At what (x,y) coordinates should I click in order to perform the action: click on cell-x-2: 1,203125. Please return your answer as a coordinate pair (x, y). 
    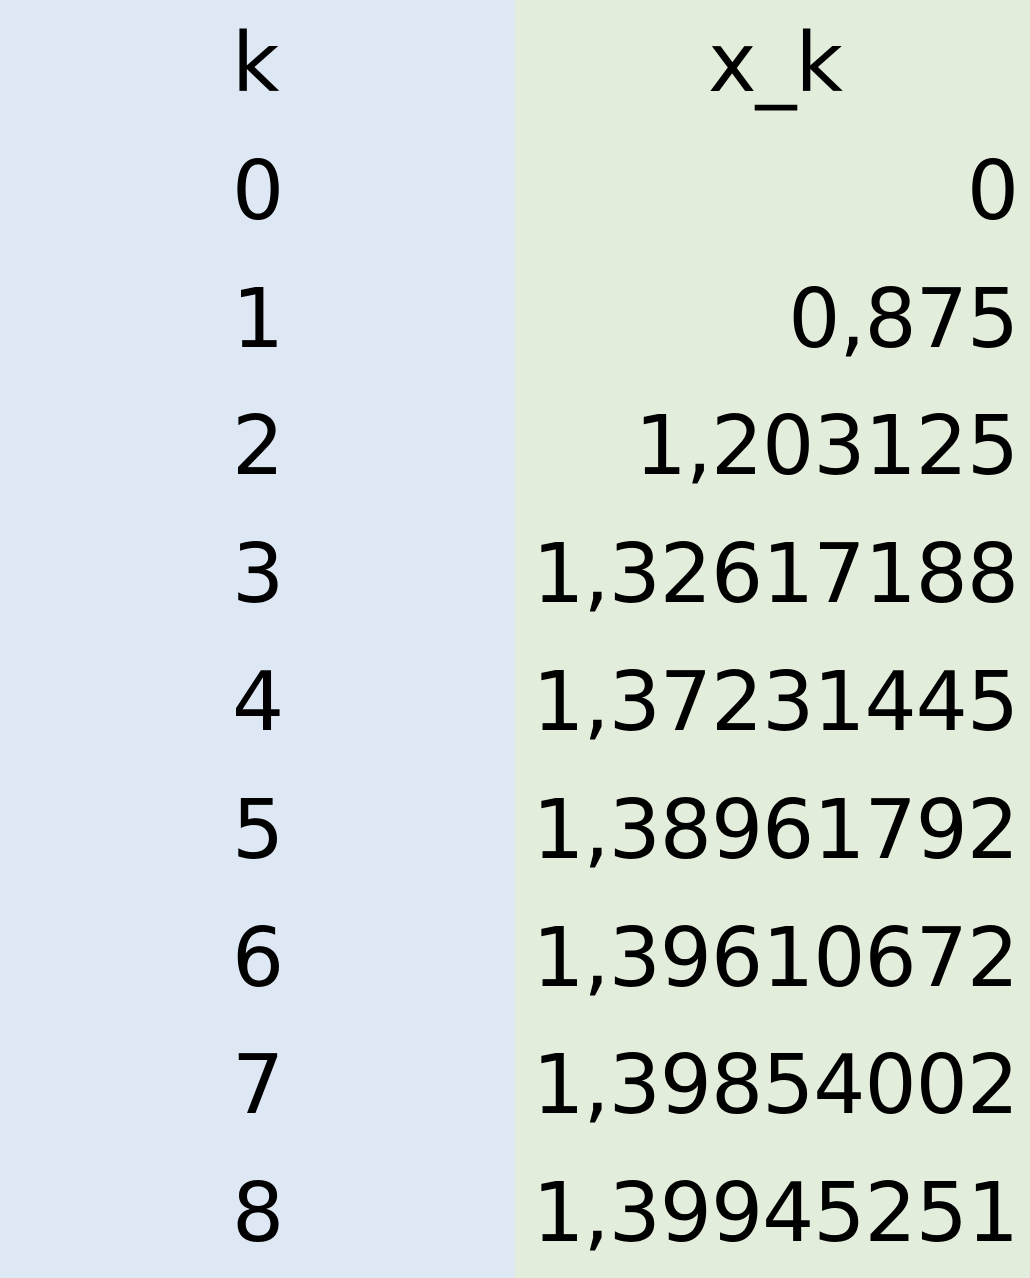
    Looking at the image, I should click on (826, 447).